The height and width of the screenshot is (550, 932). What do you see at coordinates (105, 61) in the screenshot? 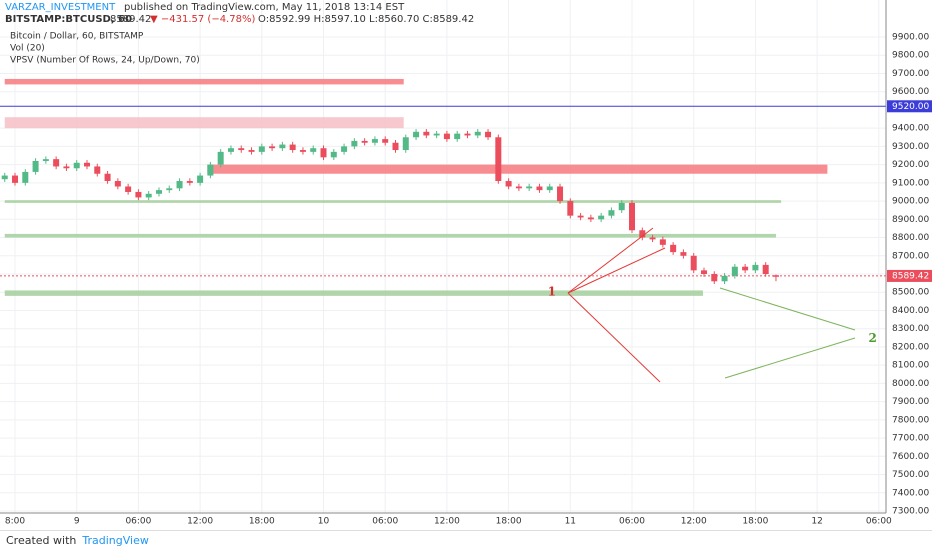
I see `legend-item: VPSV (Number Of Rows, 24, Up/Down, 70)` at bounding box center [105, 61].